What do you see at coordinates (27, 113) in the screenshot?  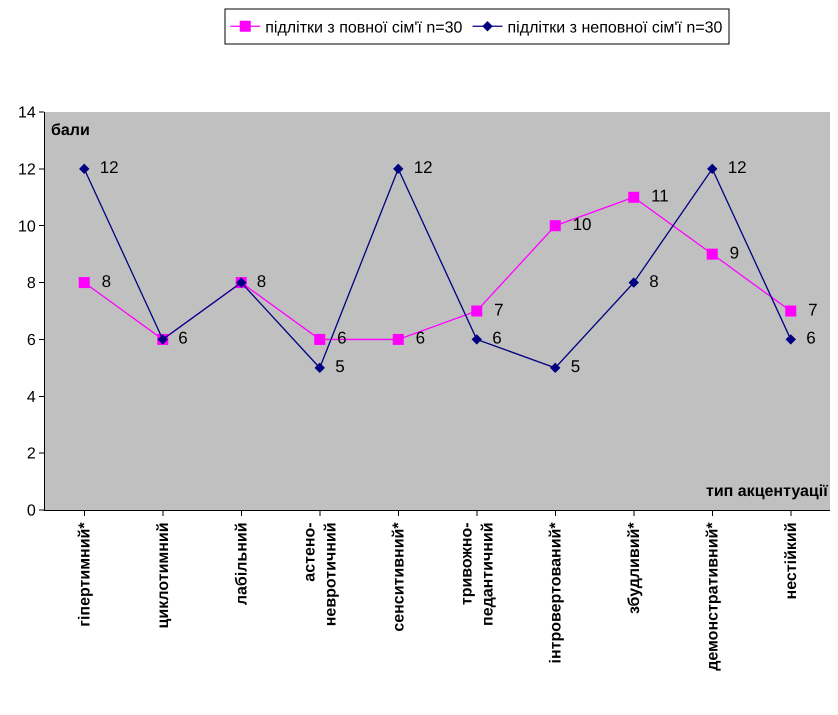 I see `y-tick-label: 14` at bounding box center [27, 113].